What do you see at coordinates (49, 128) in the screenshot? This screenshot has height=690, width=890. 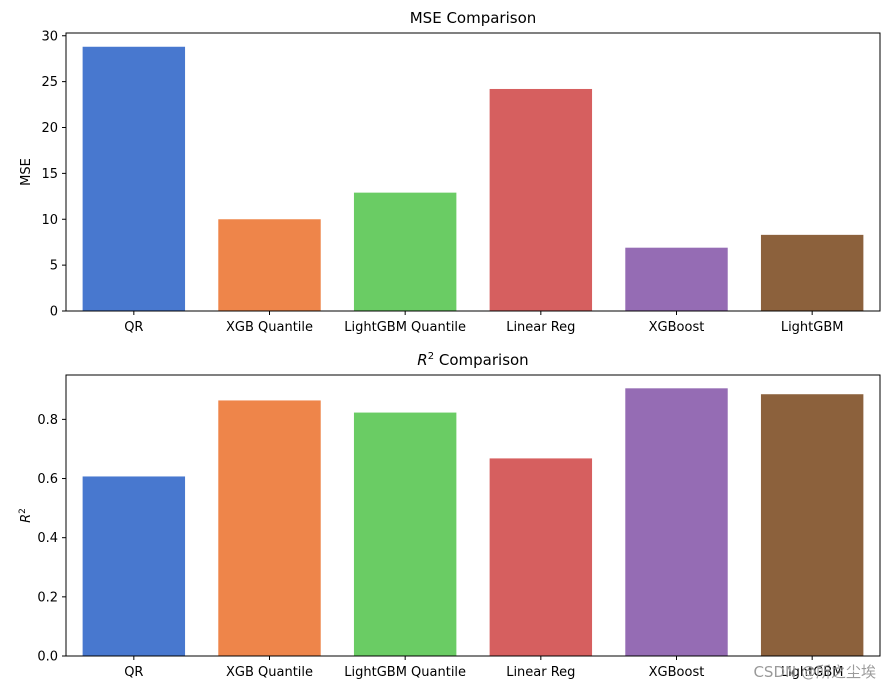 I see `mse-y-tick-label-4: 20` at bounding box center [49, 128].